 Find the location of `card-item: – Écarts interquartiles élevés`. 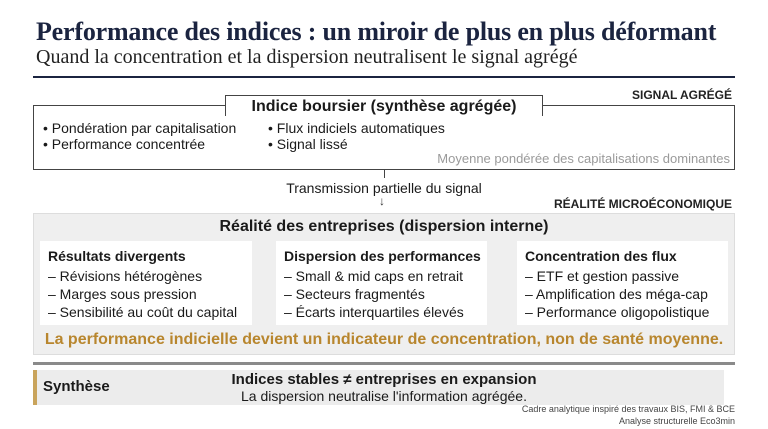

card-item: – Écarts interquartiles élevés is located at coordinates (374, 312).